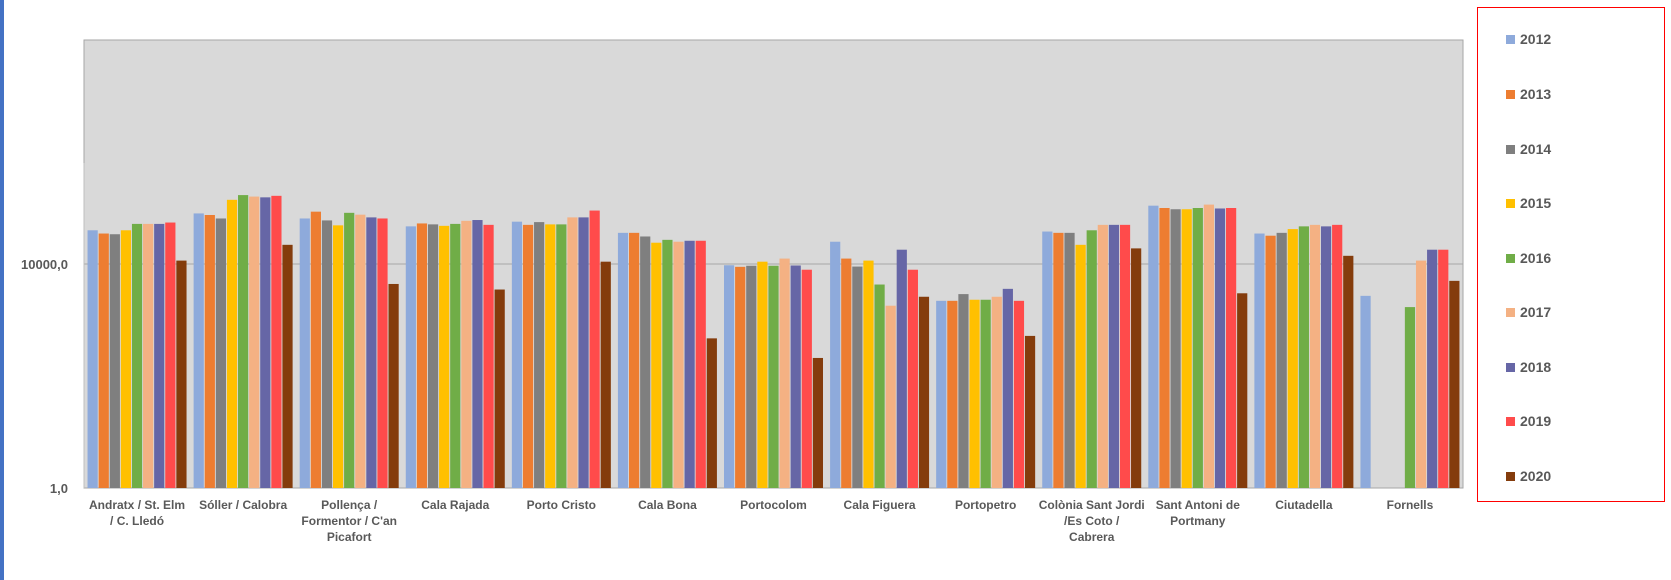  What do you see at coordinates (1536, 39) in the screenshot?
I see `legend-label-2012: 2012` at bounding box center [1536, 39].